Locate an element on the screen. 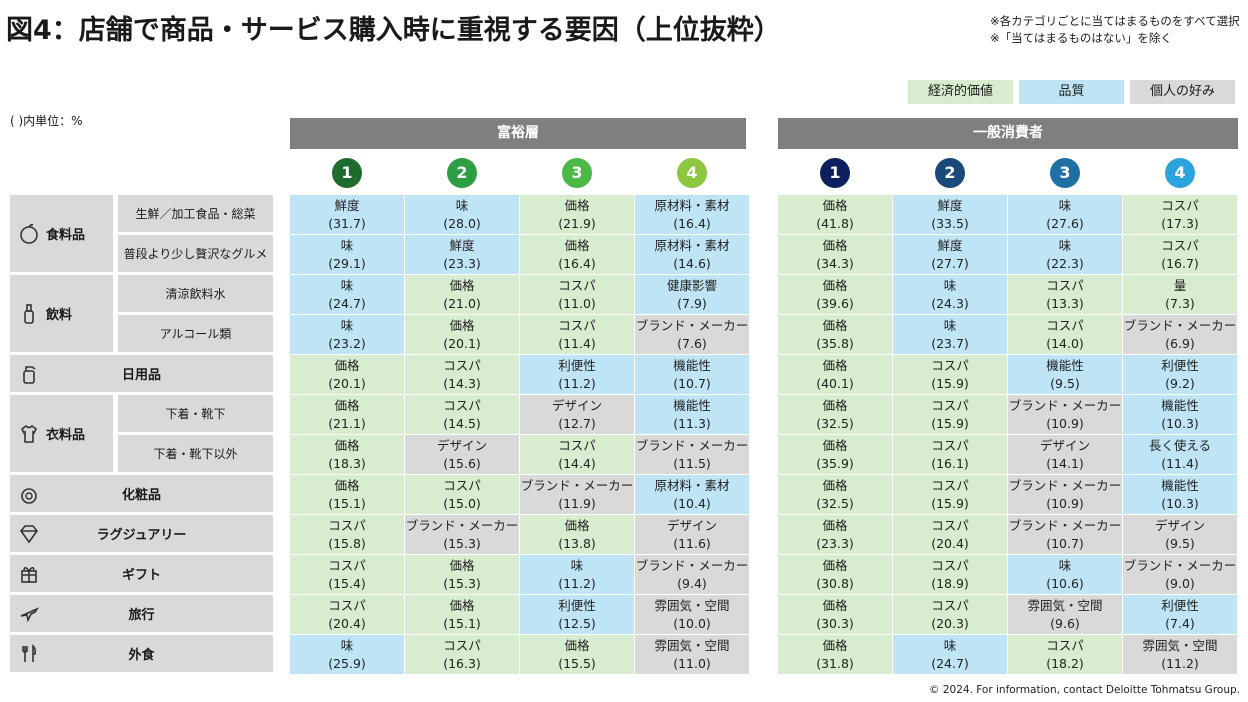 This screenshot has width=1248, height=702. factor-value: (16.3) is located at coordinates (462, 663).